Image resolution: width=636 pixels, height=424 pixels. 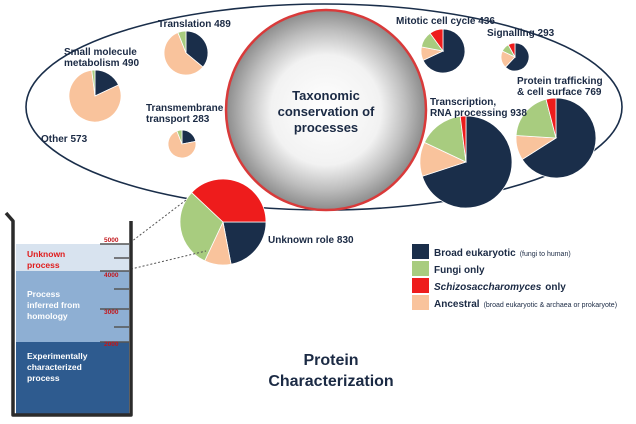 I want to click on caption-line1: Protein, so click(x=330, y=360).